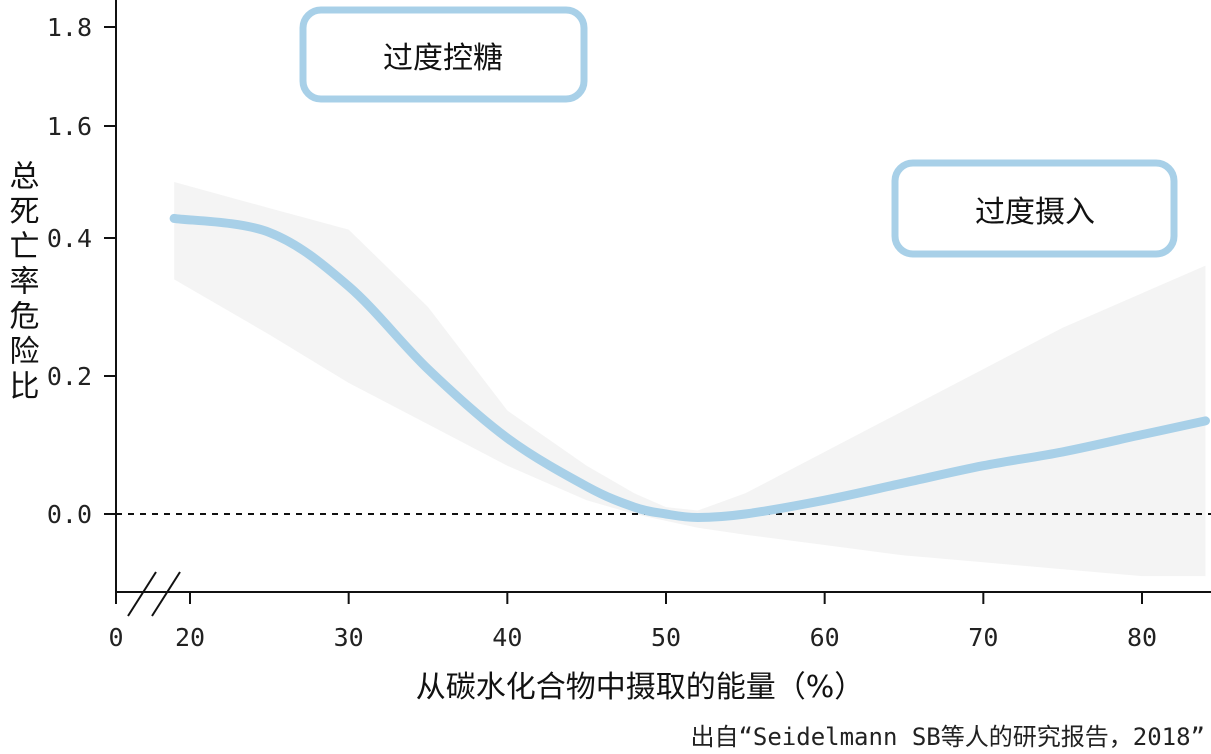  I want to click on annotation-box-over-intake, so click(1034, 208).